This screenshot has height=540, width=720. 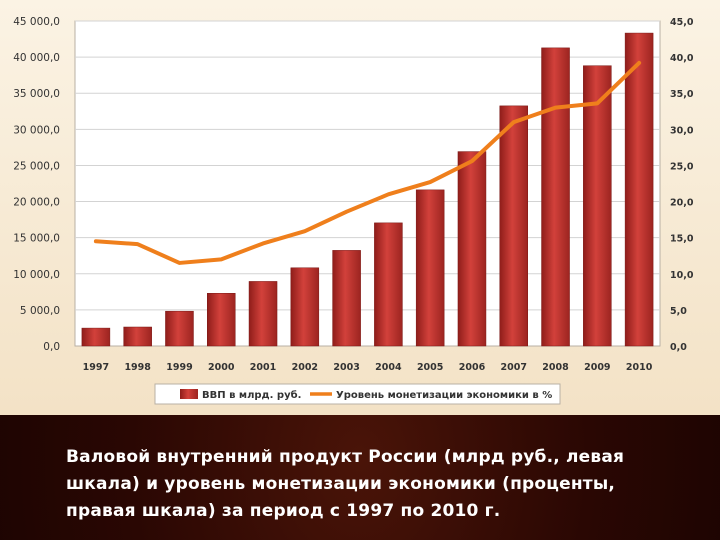 I want to click on x-tick-label: 2010, so click(x=639, y=367).